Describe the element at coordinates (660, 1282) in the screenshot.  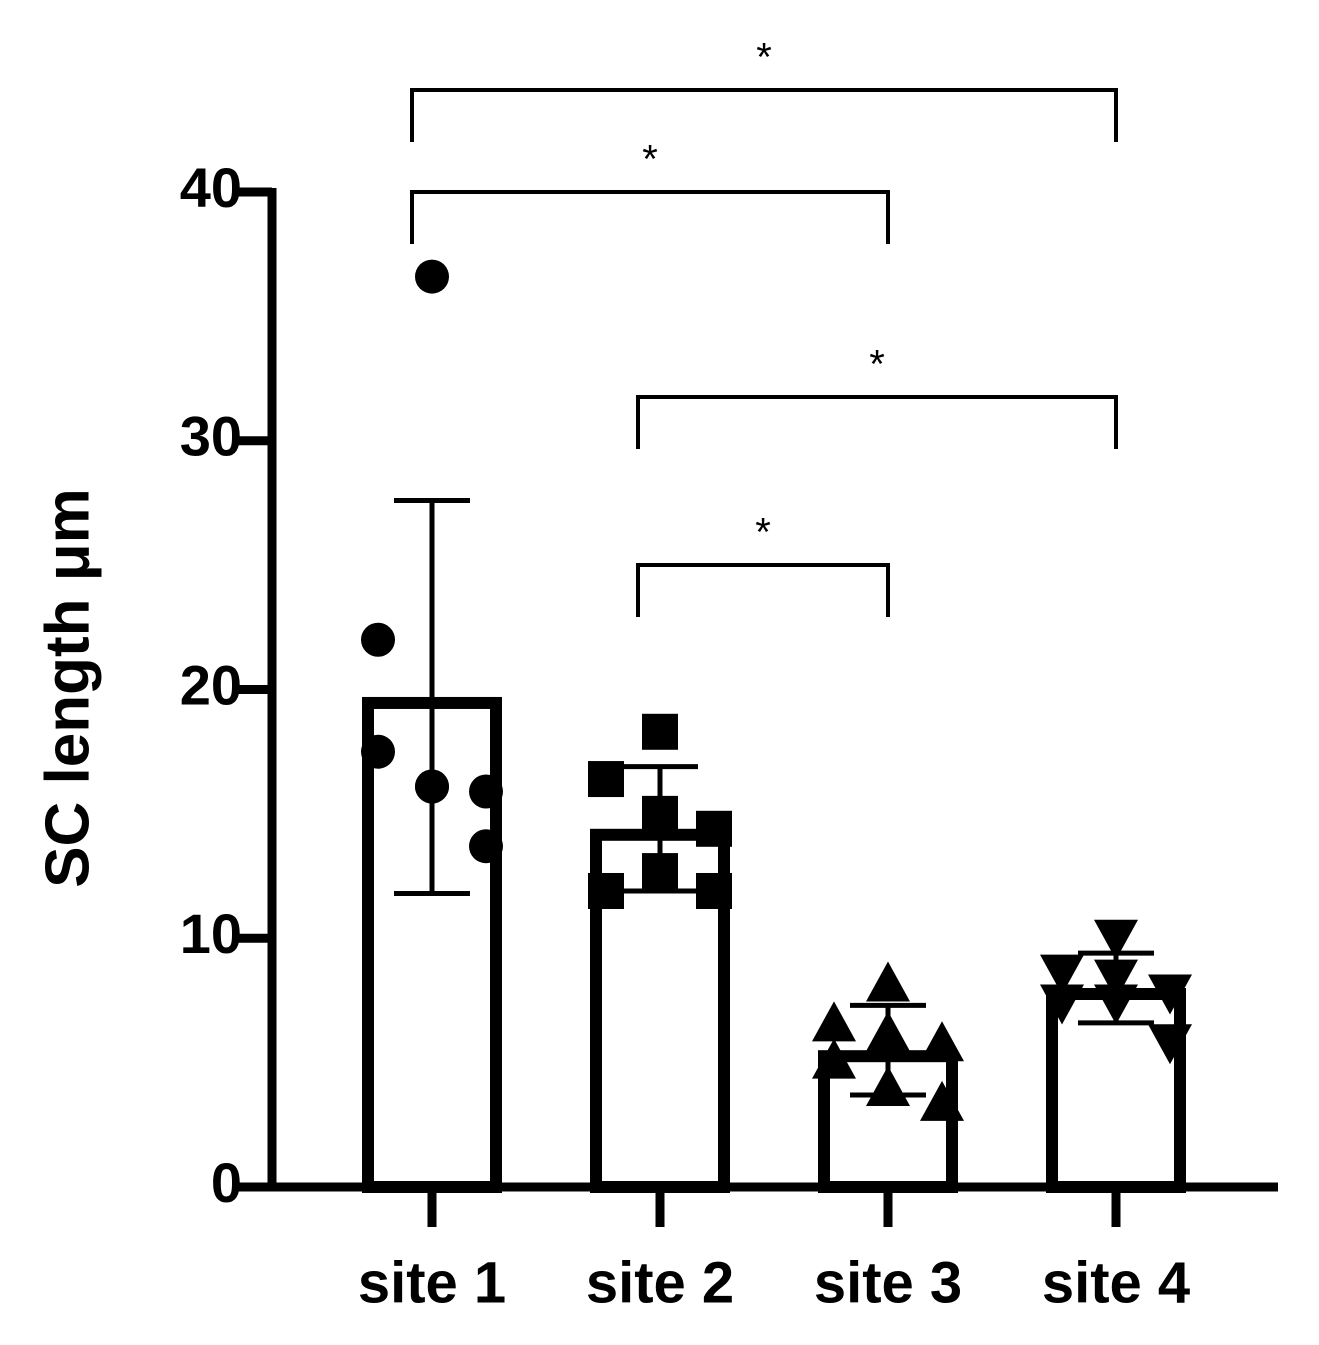
I see `x-tick-label: site 2` at that location.